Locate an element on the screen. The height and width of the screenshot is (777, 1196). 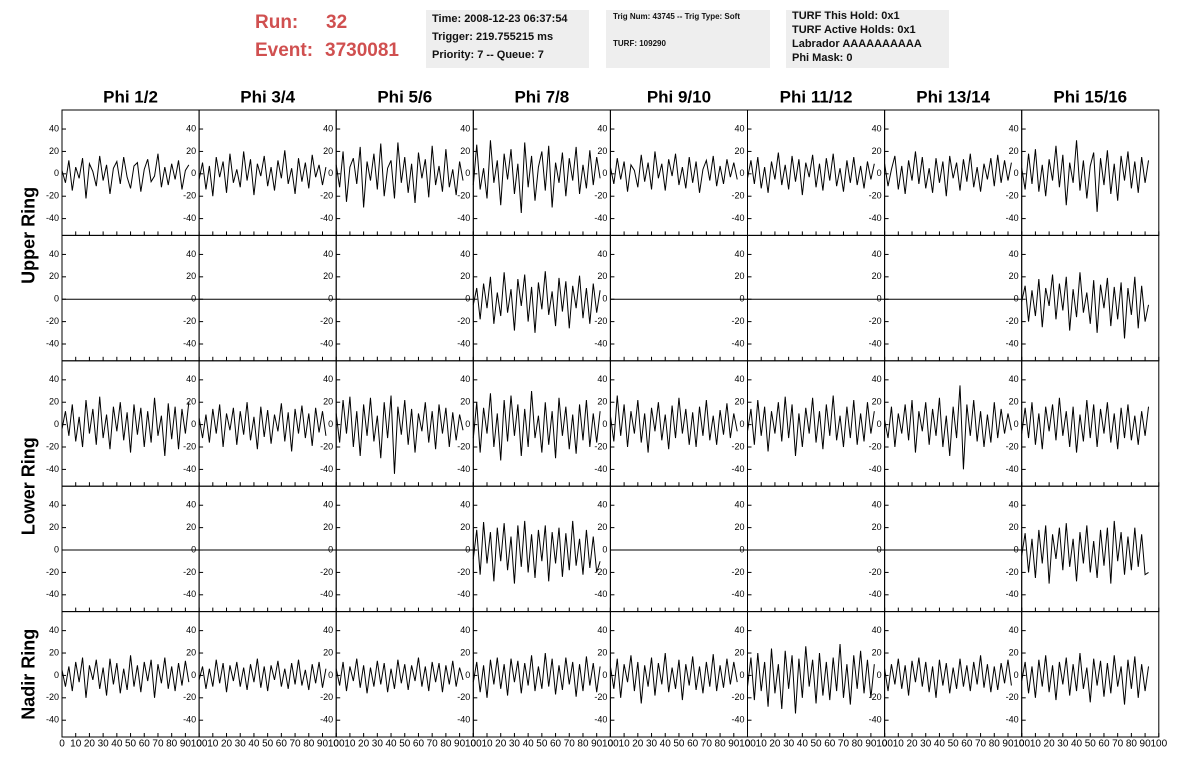
x-tick-label: 70 is located at coordinates (570, 744).